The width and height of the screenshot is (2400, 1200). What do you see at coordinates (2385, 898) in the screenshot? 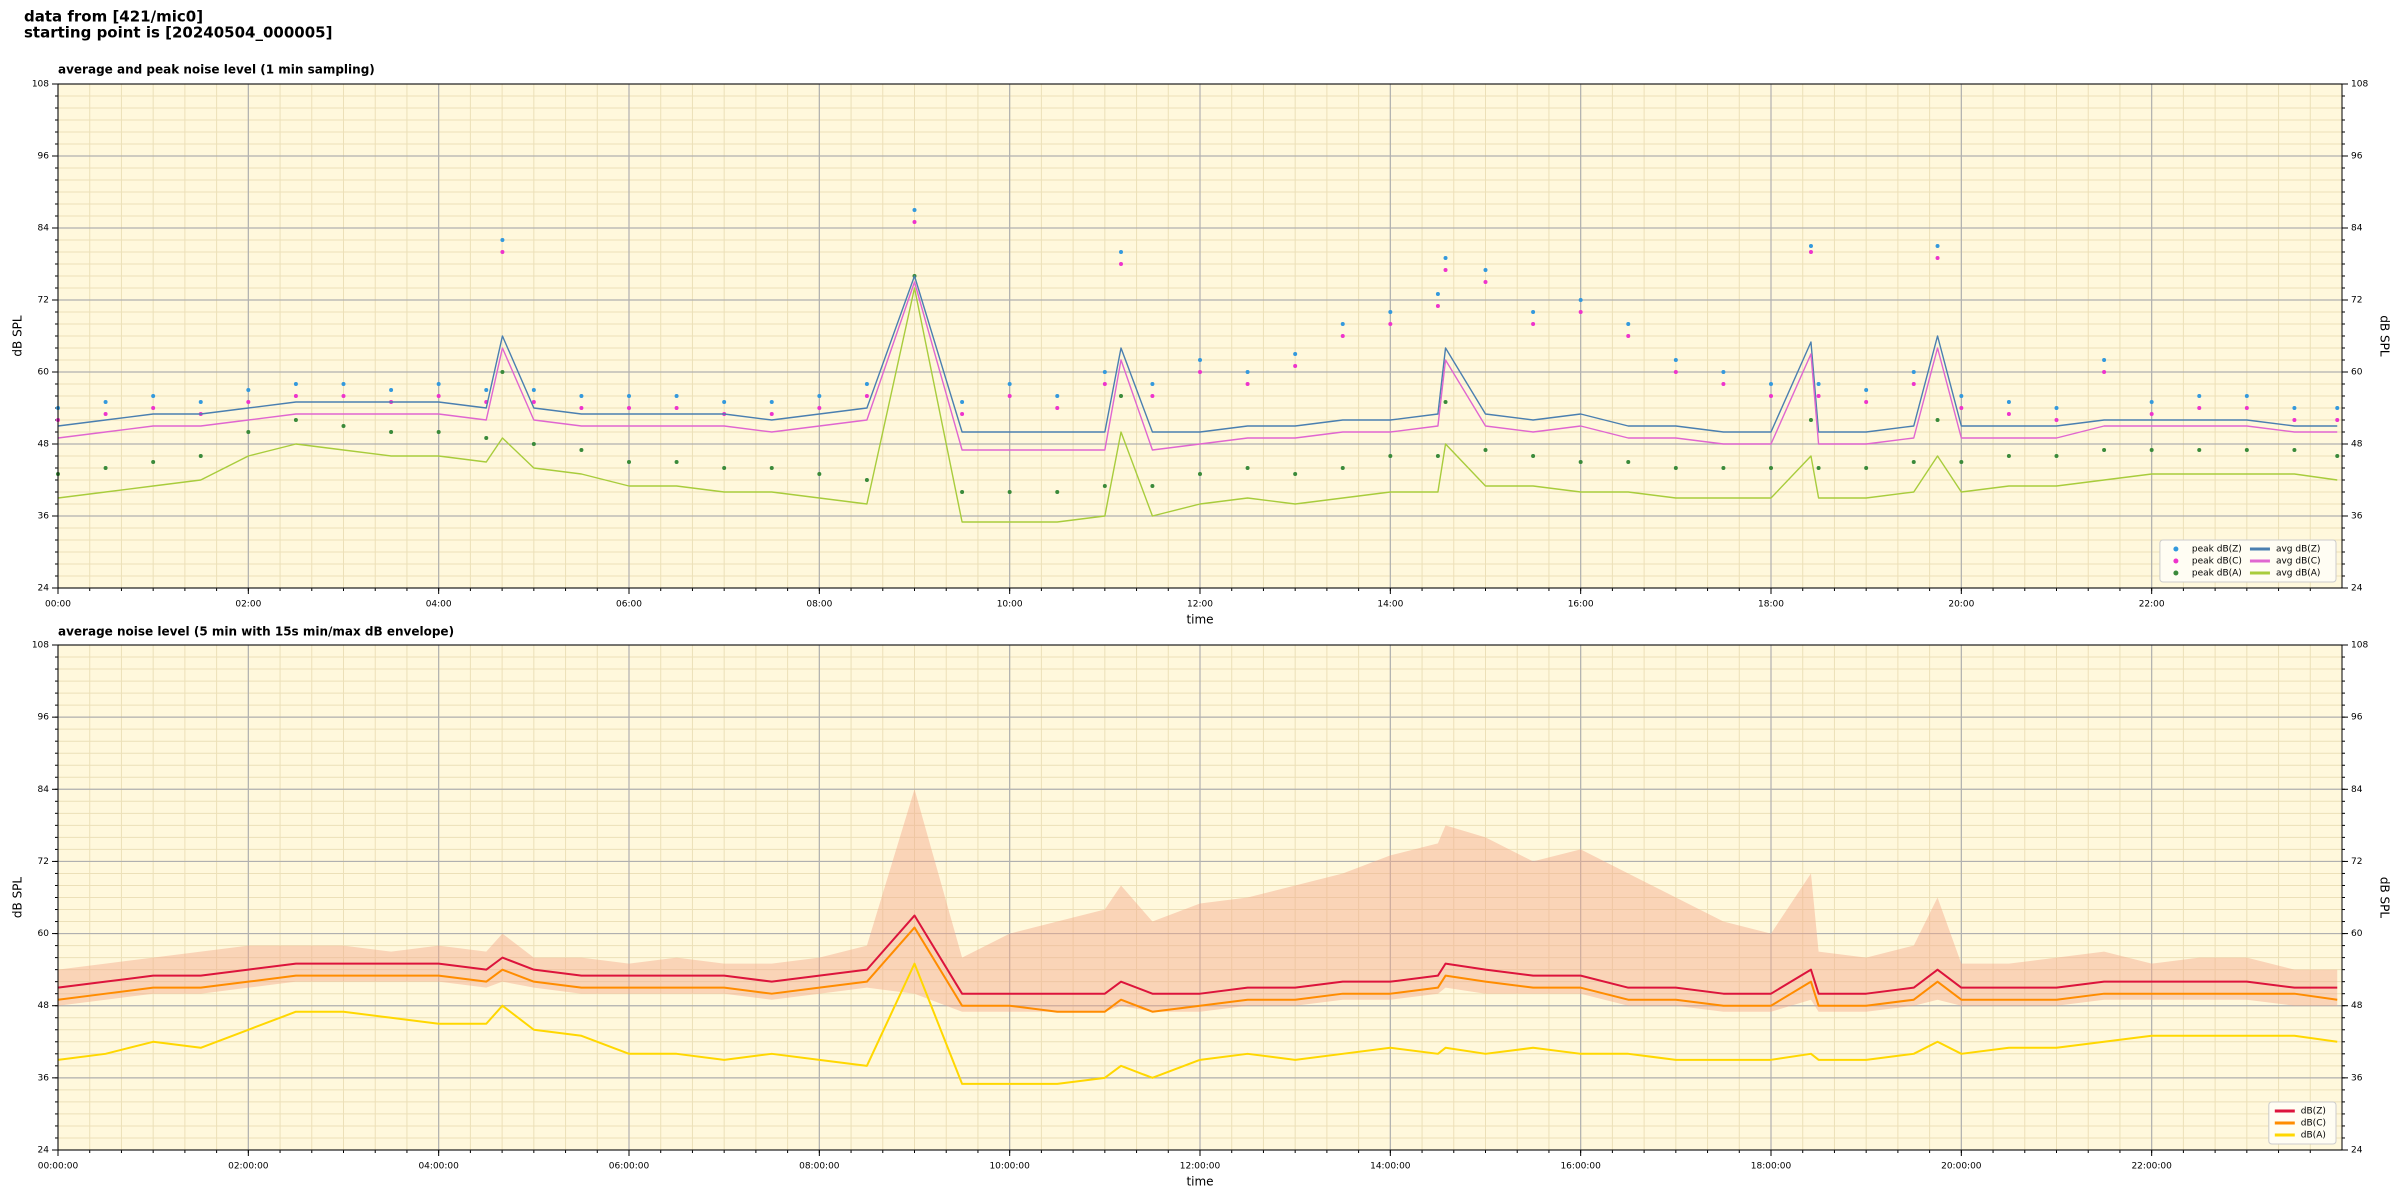
I see `y2-axis-label: dB SPL` at bounding box center [2385, 898].